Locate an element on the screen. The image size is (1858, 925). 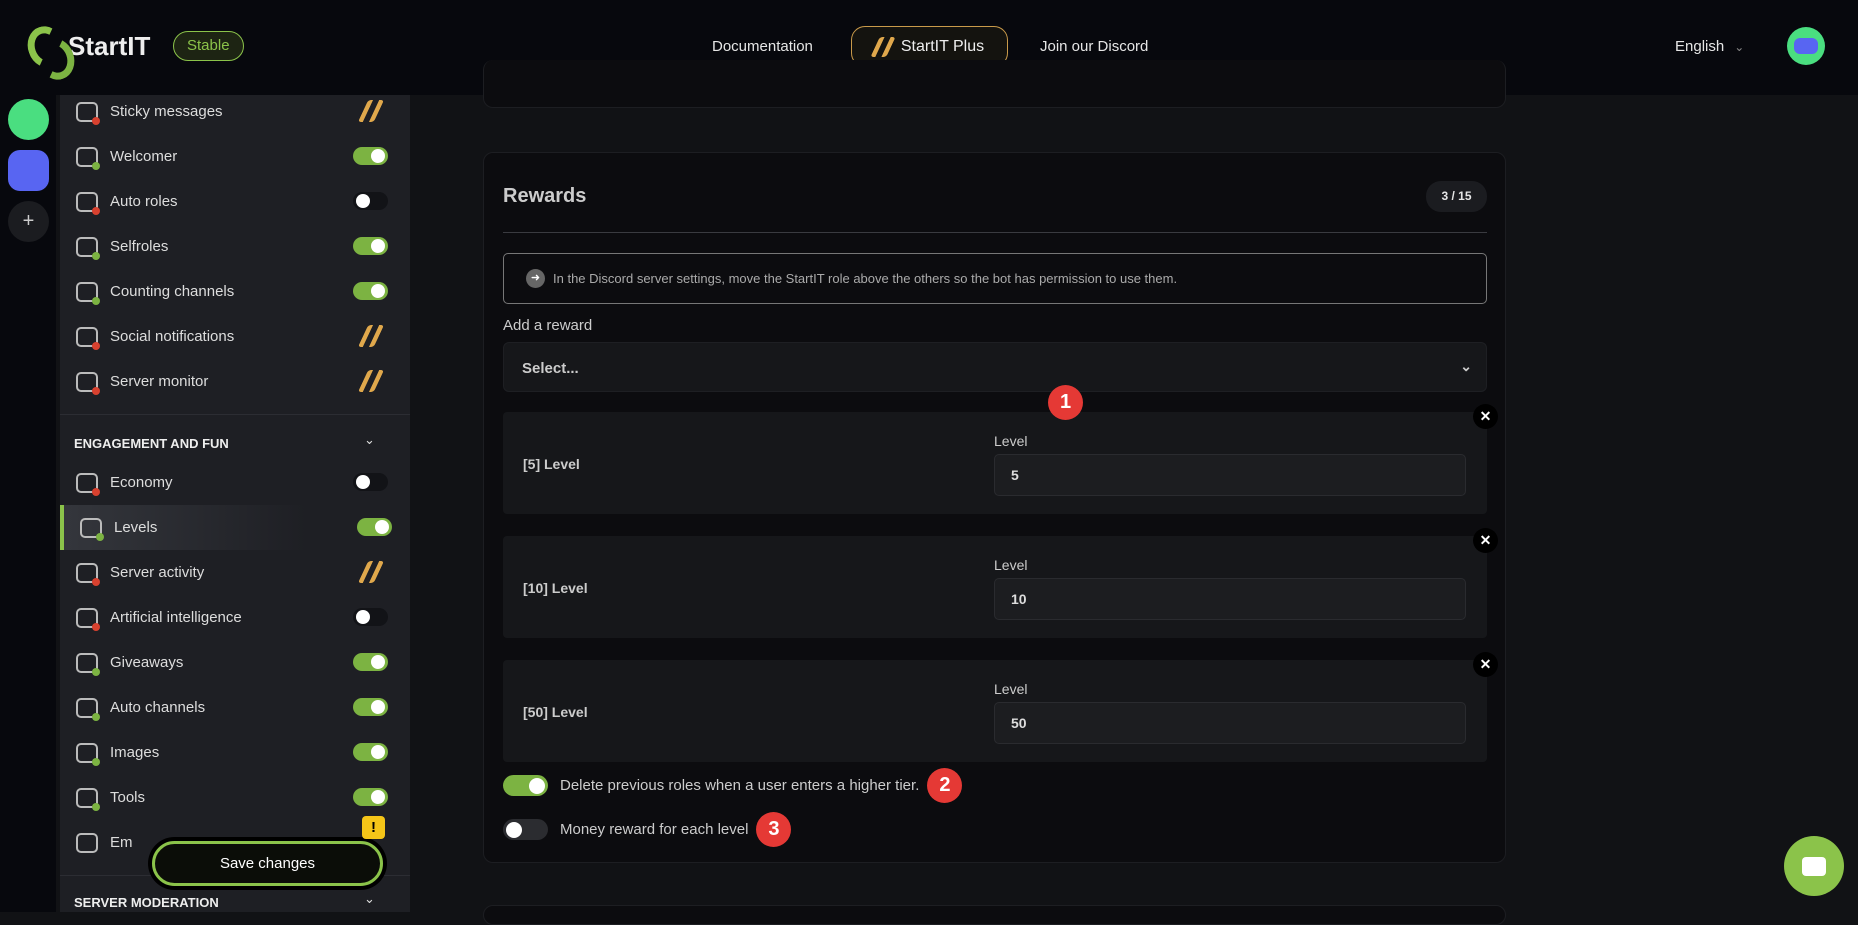
chat-icon is located at coordinates (1814, 866).